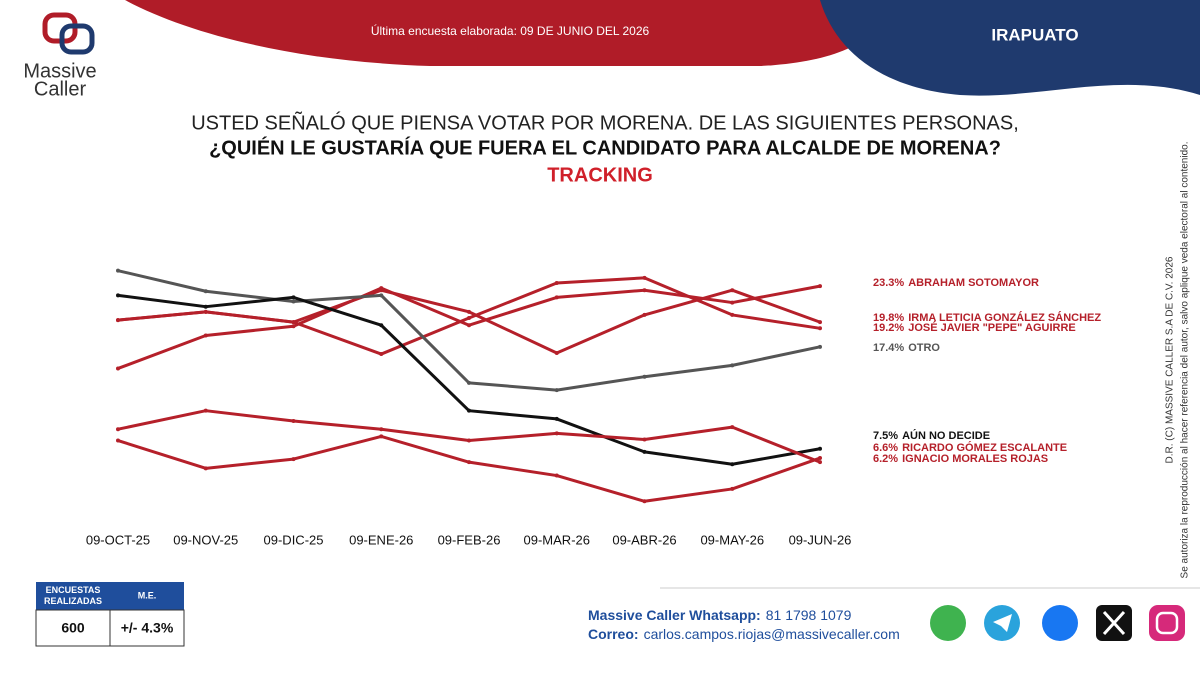 This screenshot has width=1200, height=675. I want to click on series-label: 19.2% JOSÉ JAVIER "PEPE" AGUIRRE, so click(974, 327).